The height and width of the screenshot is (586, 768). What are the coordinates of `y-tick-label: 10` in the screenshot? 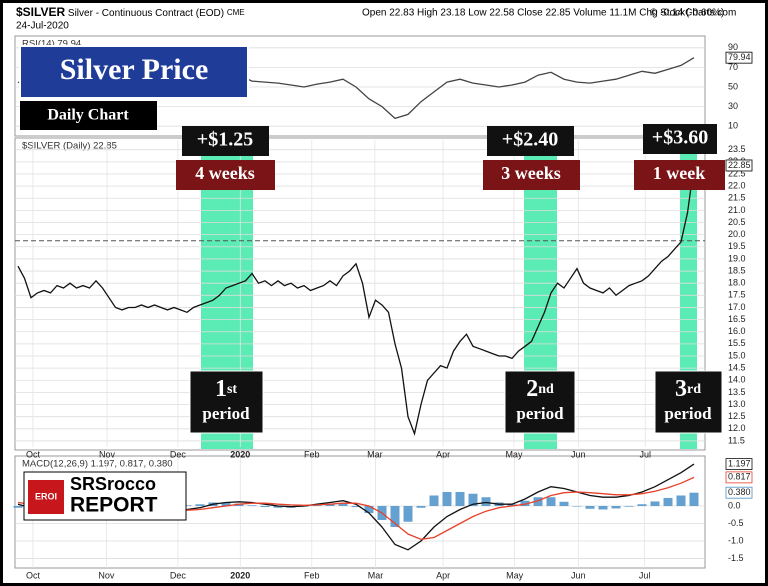 It's located at (733, 126).